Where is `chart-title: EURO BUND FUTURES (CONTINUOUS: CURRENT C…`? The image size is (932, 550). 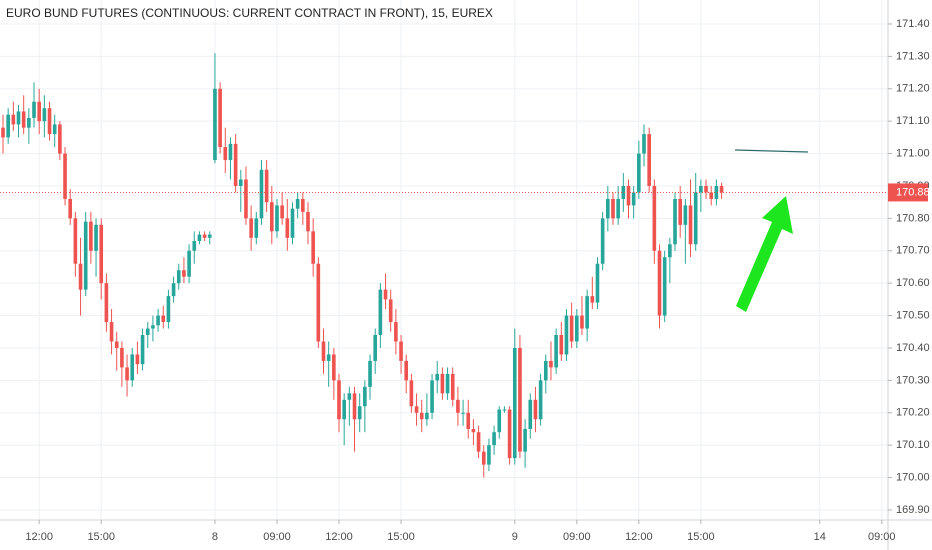
chart-title: EURO BUND FUTURES (CONTINUOUS: CURRENT C… is located at coordinates (249, 13).